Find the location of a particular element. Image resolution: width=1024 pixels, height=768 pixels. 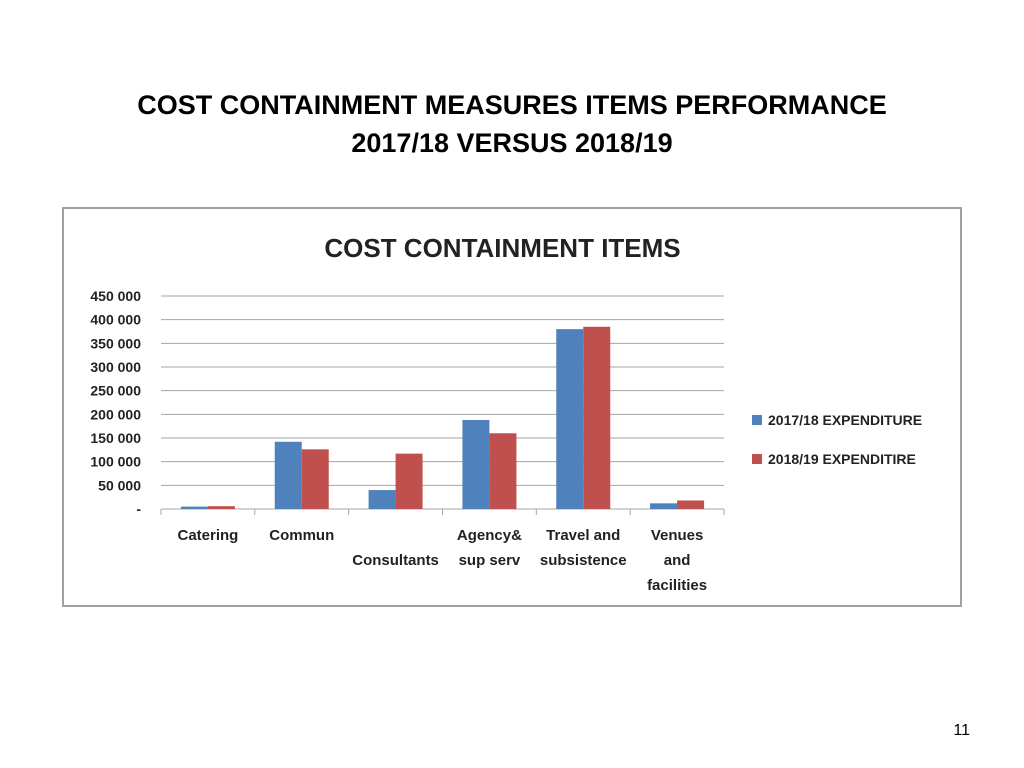

x-tick-label: sup serv is located at coordinates (490, 560).